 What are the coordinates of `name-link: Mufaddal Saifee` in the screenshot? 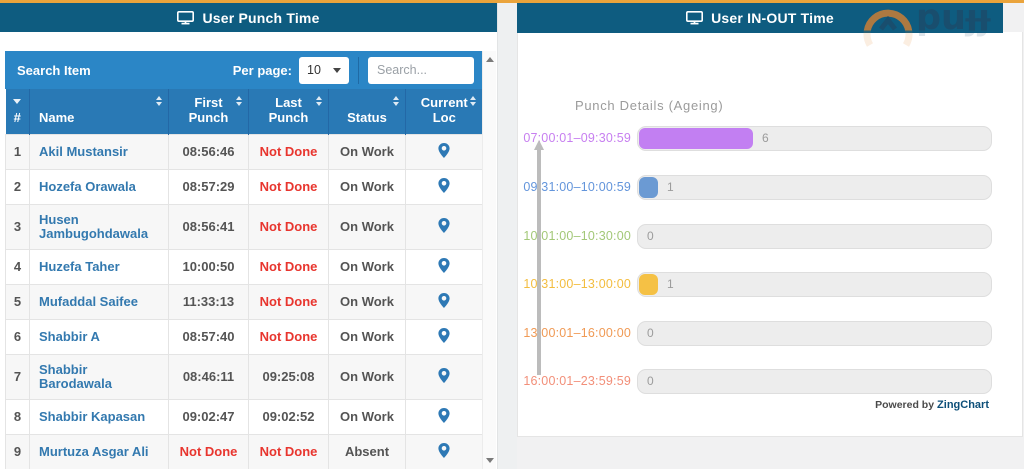 It's located at (88, 301).